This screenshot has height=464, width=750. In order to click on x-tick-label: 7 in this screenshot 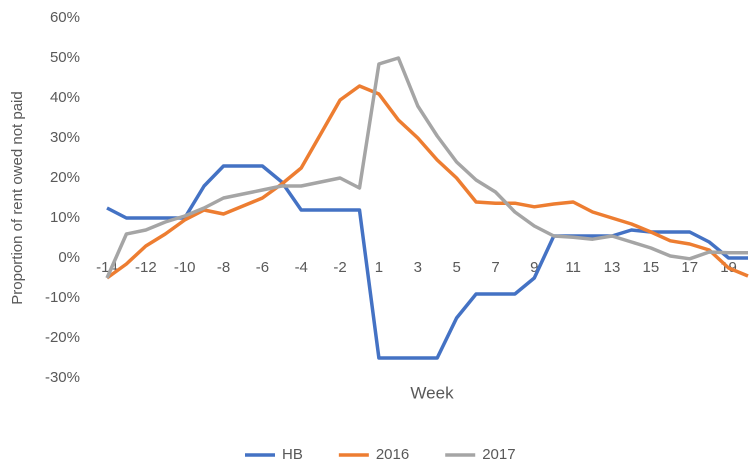, I will do `click(495, 267)`.